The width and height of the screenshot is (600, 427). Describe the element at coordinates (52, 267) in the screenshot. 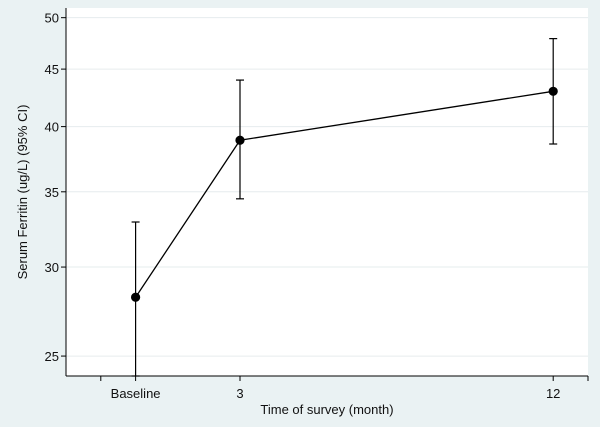

I see `y-tick-label: 30` at that location.